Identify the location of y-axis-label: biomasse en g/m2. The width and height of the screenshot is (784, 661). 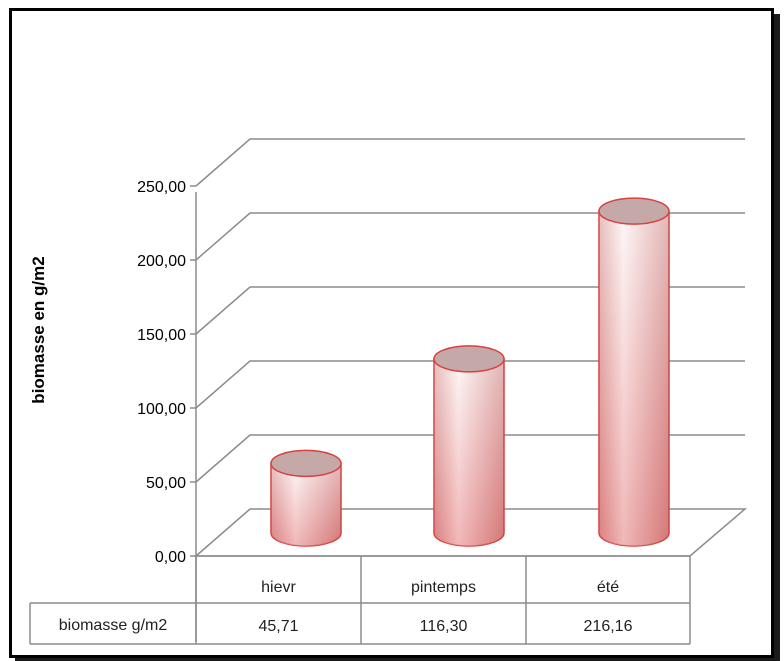
(38, 329).